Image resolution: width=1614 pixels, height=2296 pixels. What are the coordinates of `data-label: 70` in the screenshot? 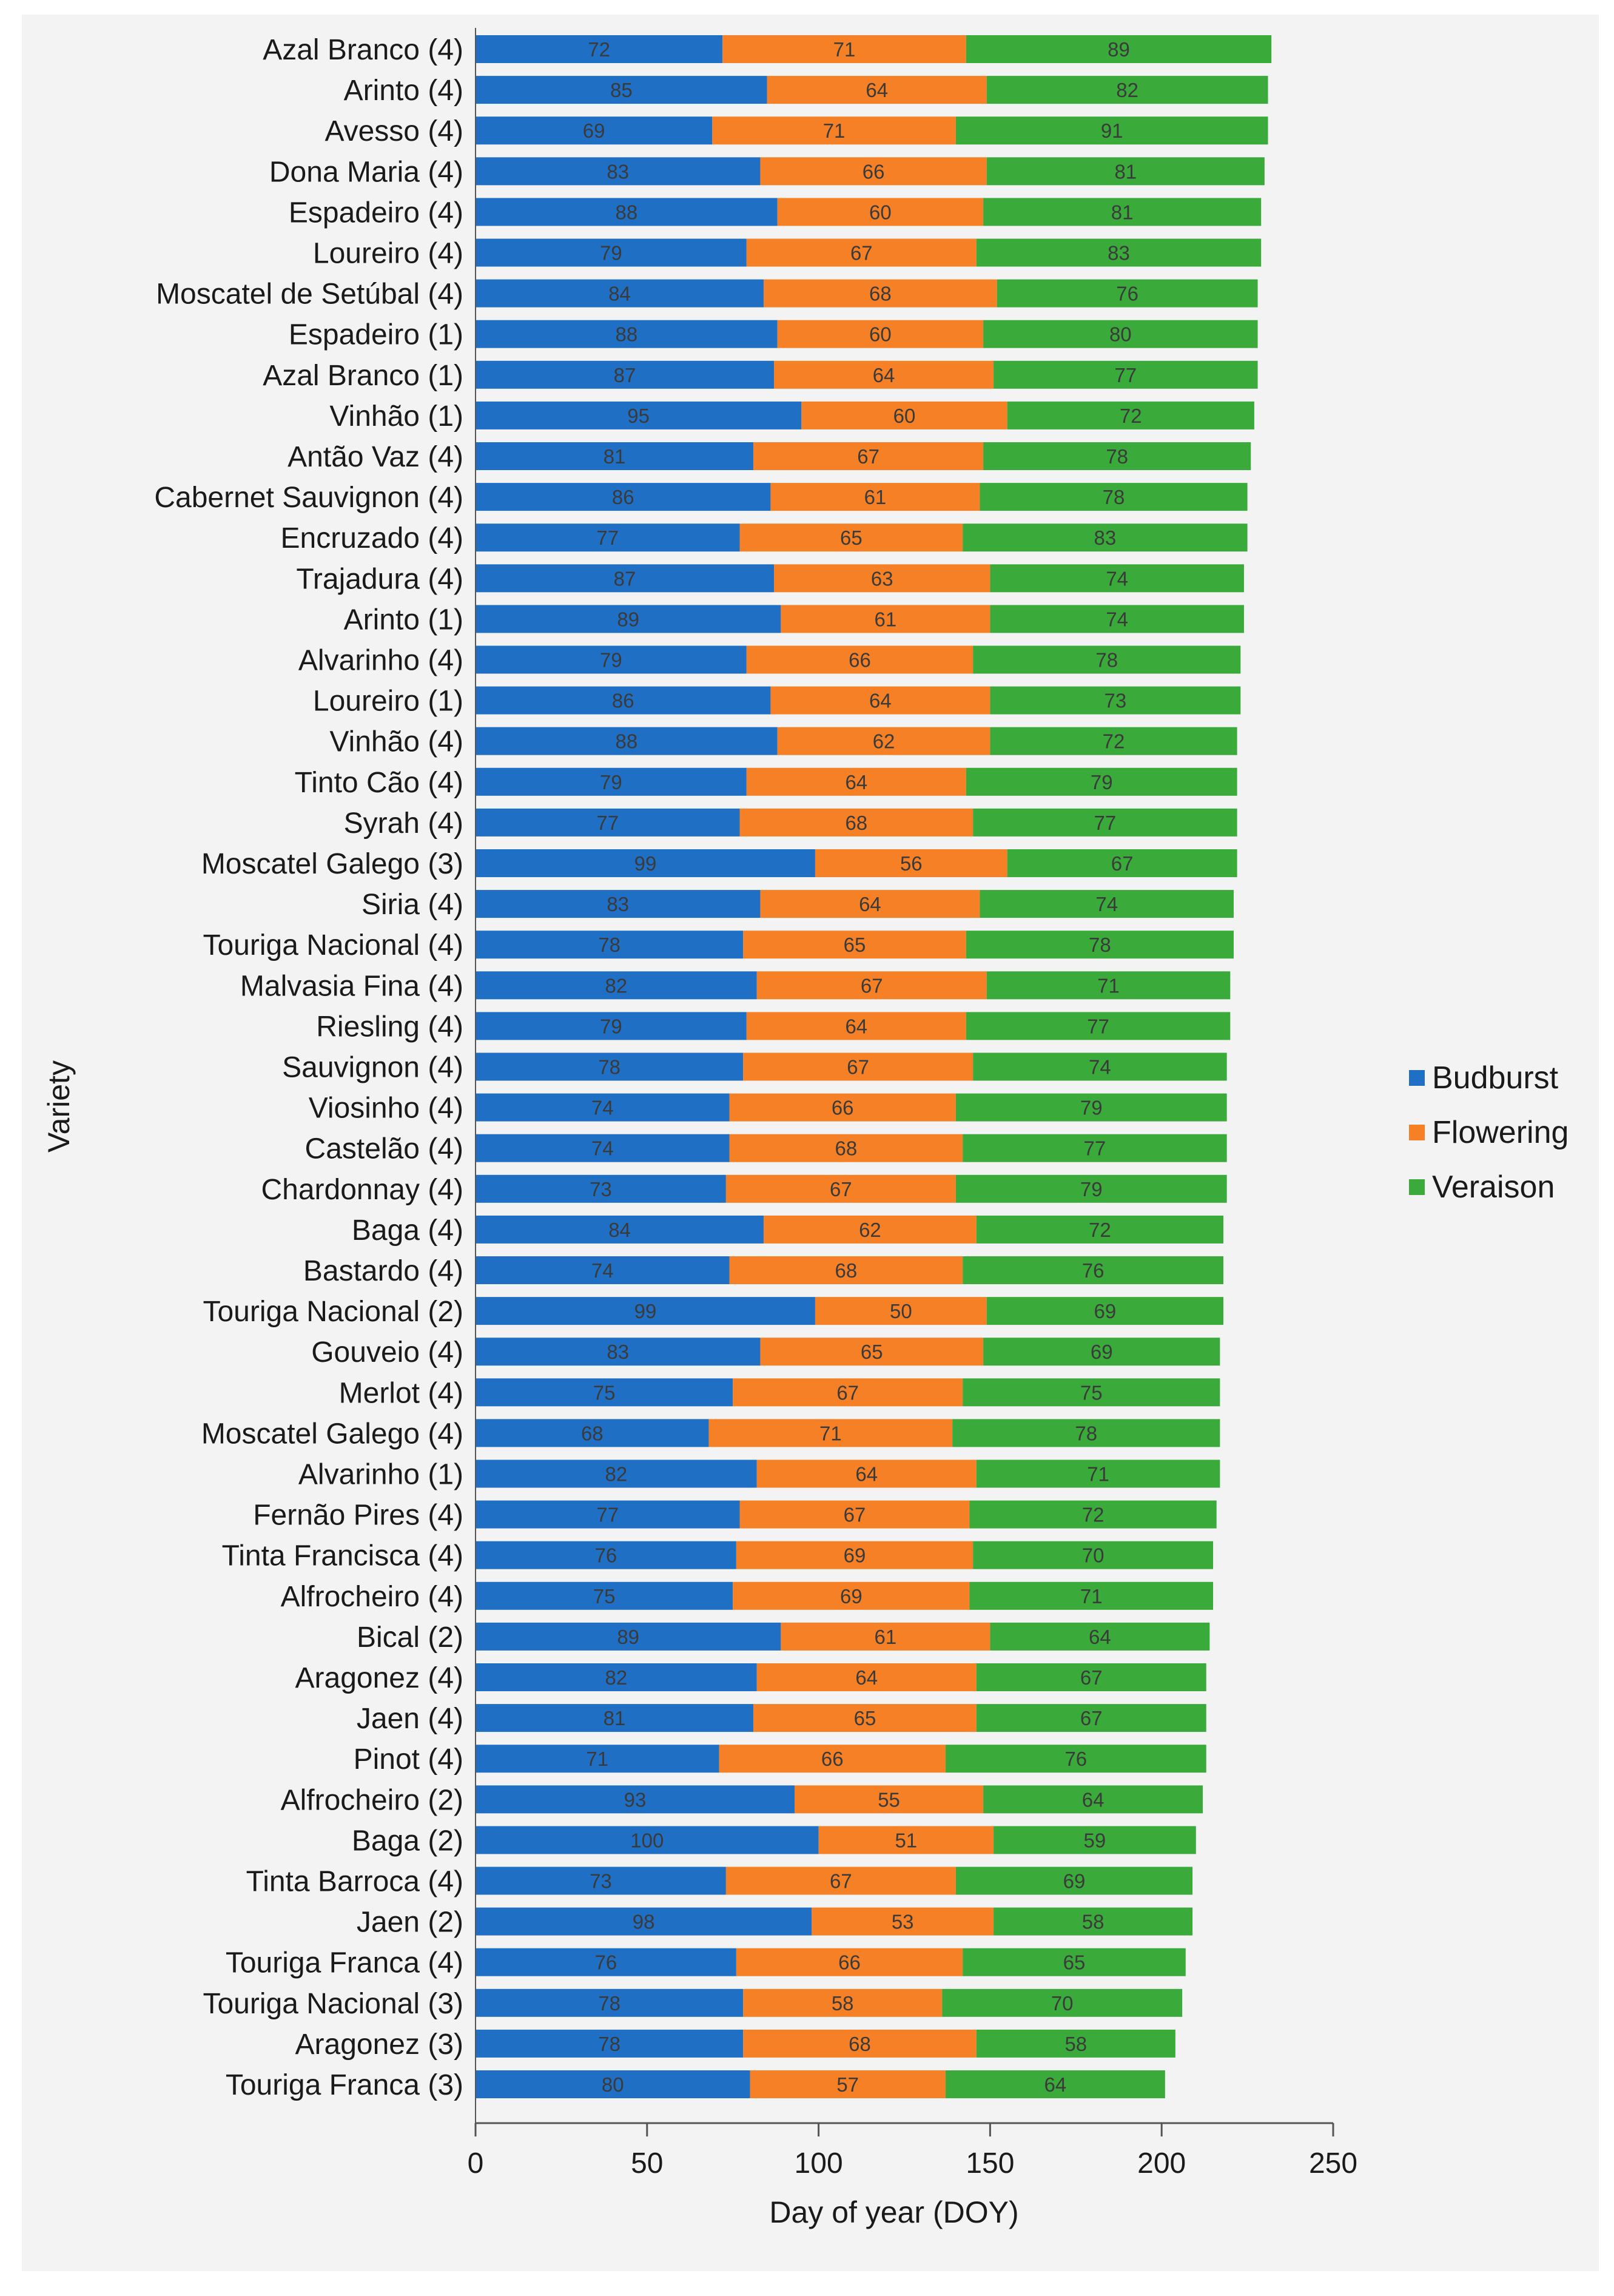 It's located at (1093, 1556).